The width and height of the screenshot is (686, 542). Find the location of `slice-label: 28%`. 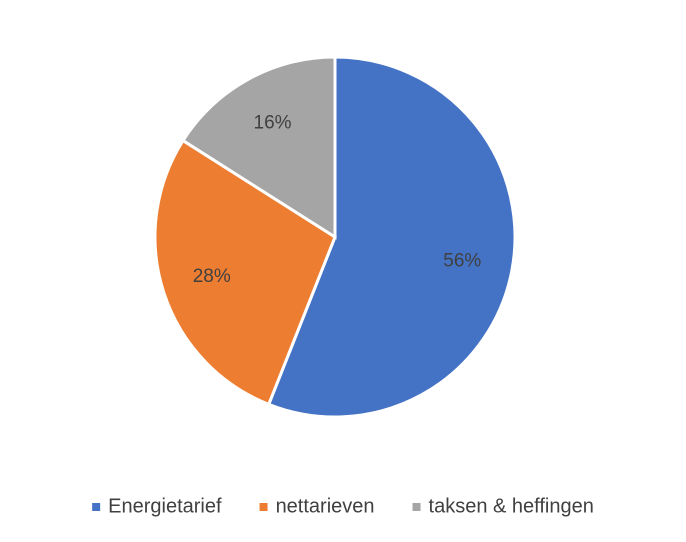

slice-label: 28% is located at coordinates (212, 276).